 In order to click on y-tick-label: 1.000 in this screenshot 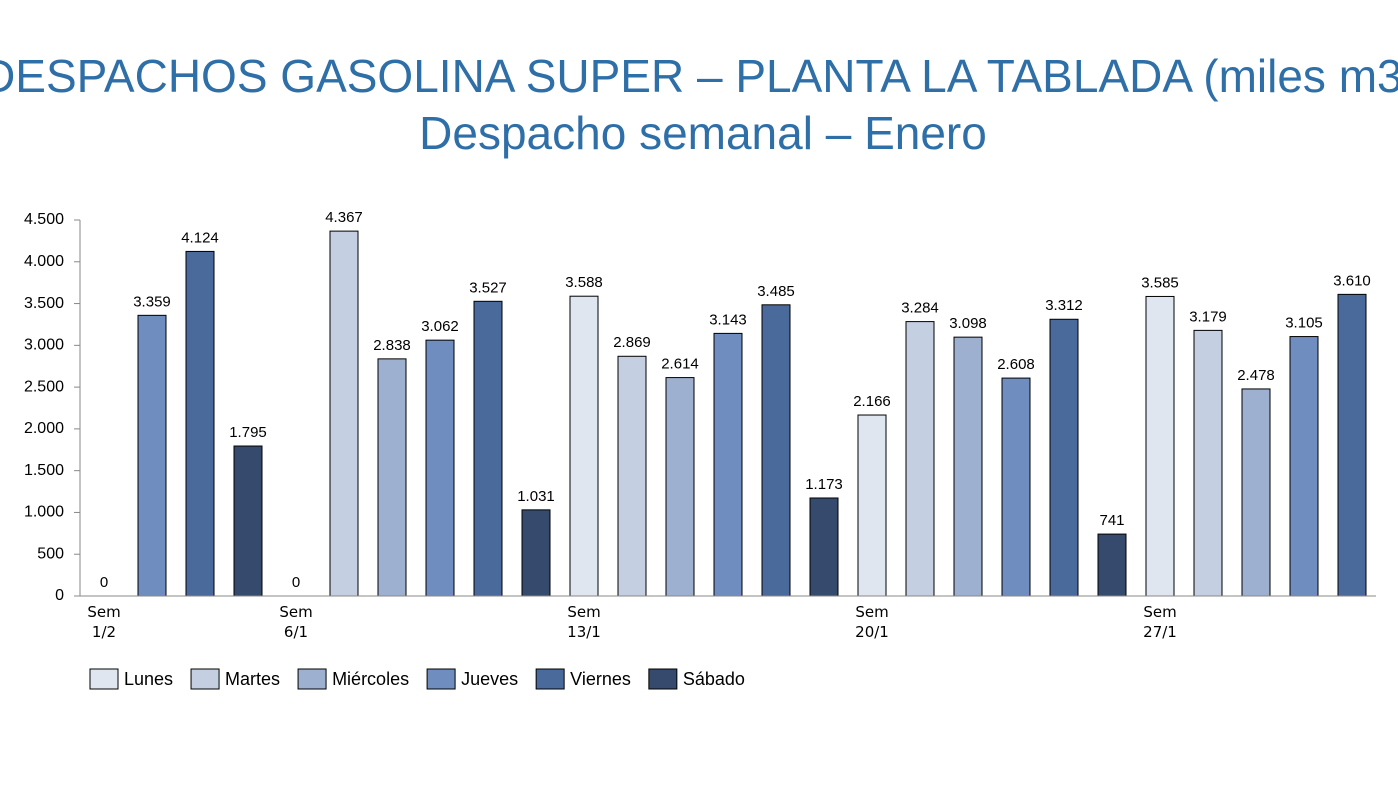, I will do `click(44, 512)`.